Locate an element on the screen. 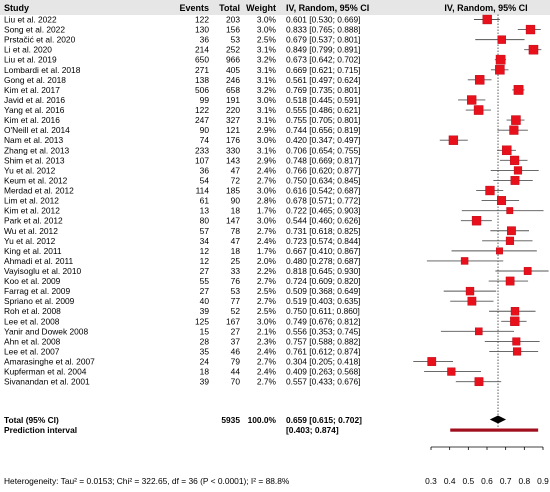 The height and width of the screenshot is (492, 550). study-events: 233 is located at coordinates (202, 150).